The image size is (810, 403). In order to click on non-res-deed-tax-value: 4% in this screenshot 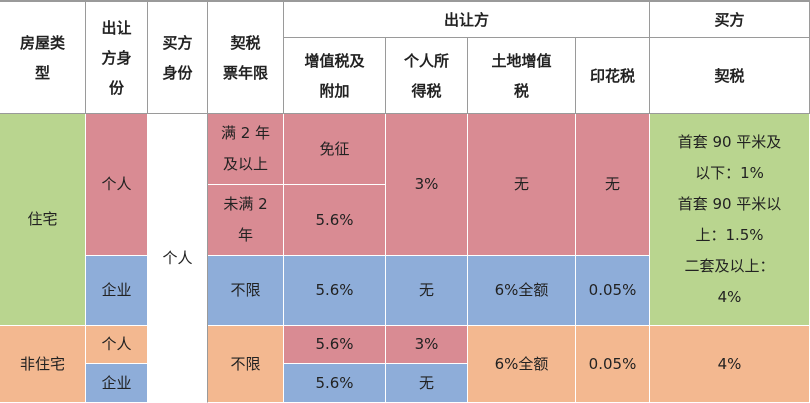, I will do `click(729, 363)`.